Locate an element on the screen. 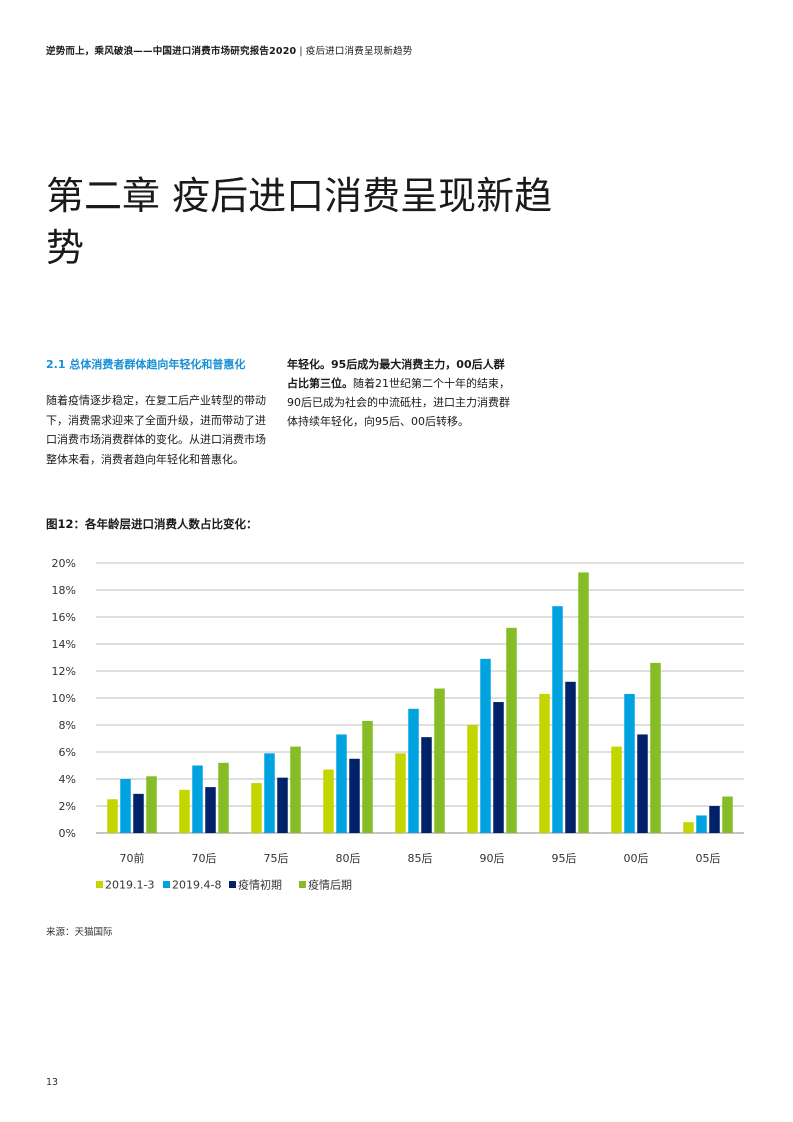  chapter-title: 第二章 疫后进口消费呈现新趋势 is located at coordinates (299, 222).